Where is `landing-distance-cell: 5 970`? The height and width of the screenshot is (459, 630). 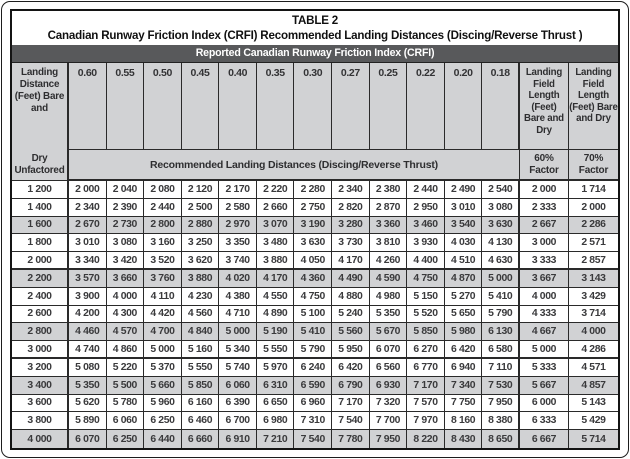
landing-distance-cell: 5 970 is located at coordinates (275, 367).